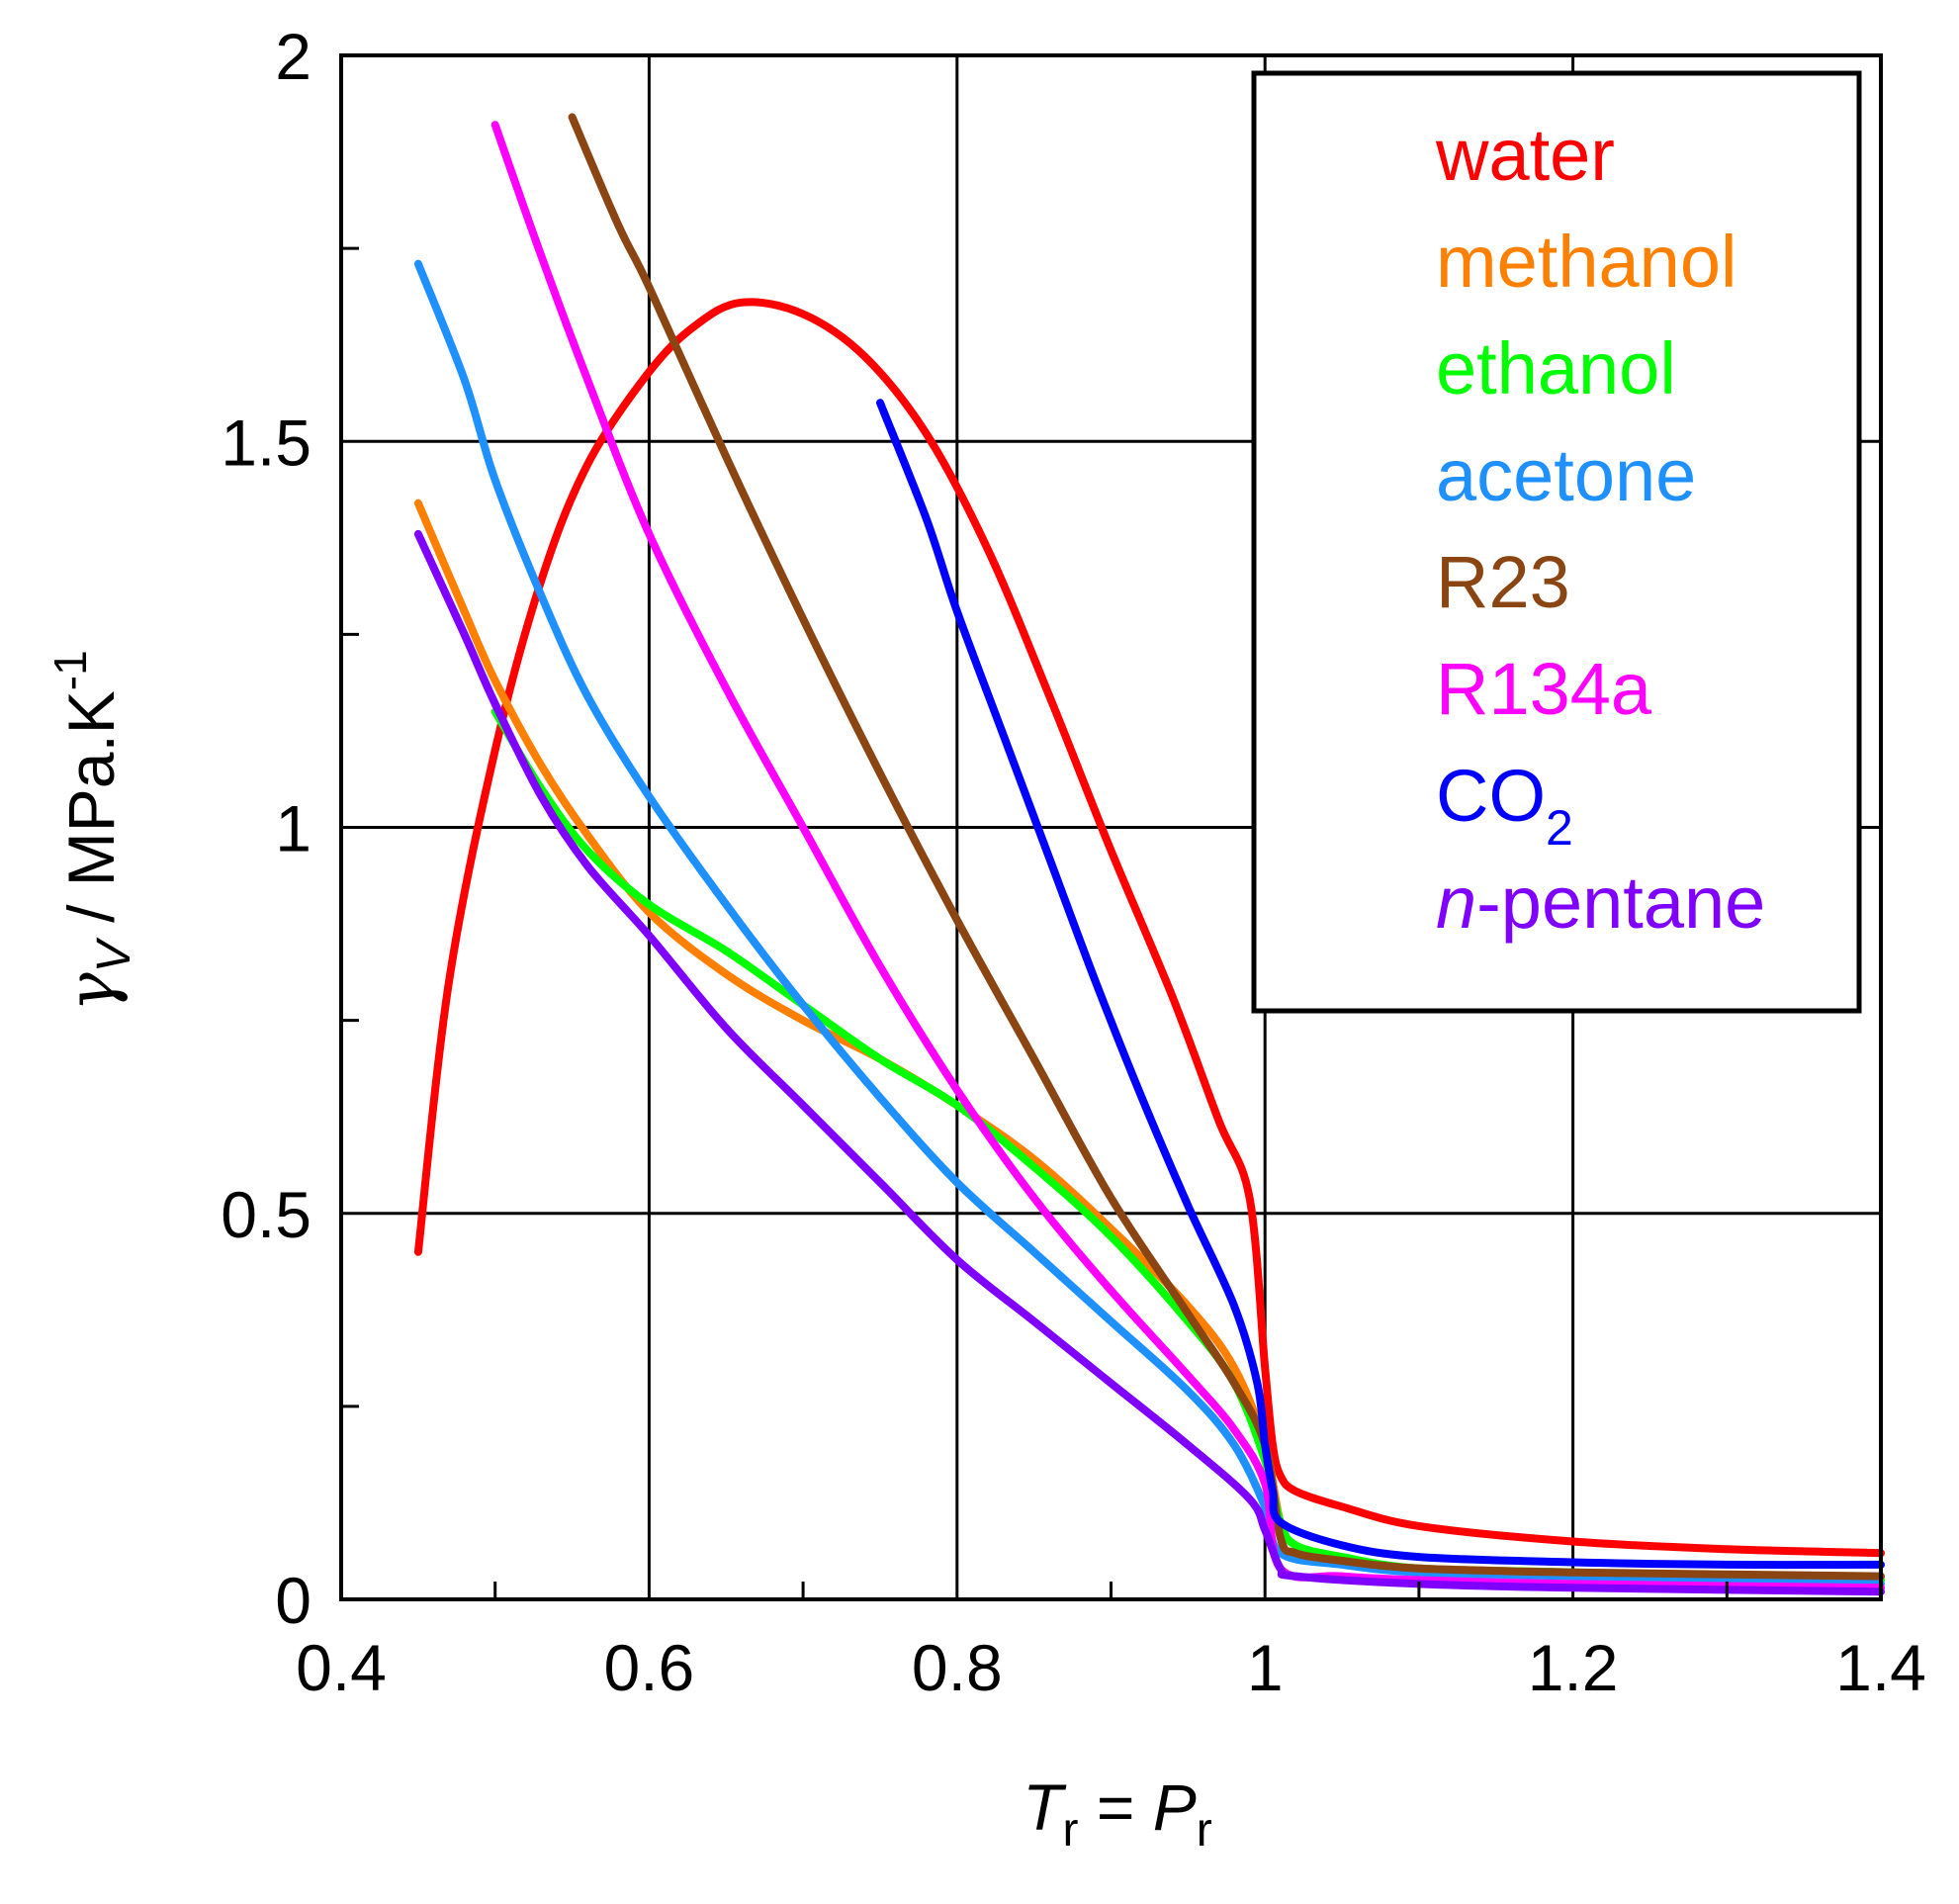  Describe the element at coordinates (341, 1667) in the screenshot. I see `x-tick-label: 0.4` at that location.